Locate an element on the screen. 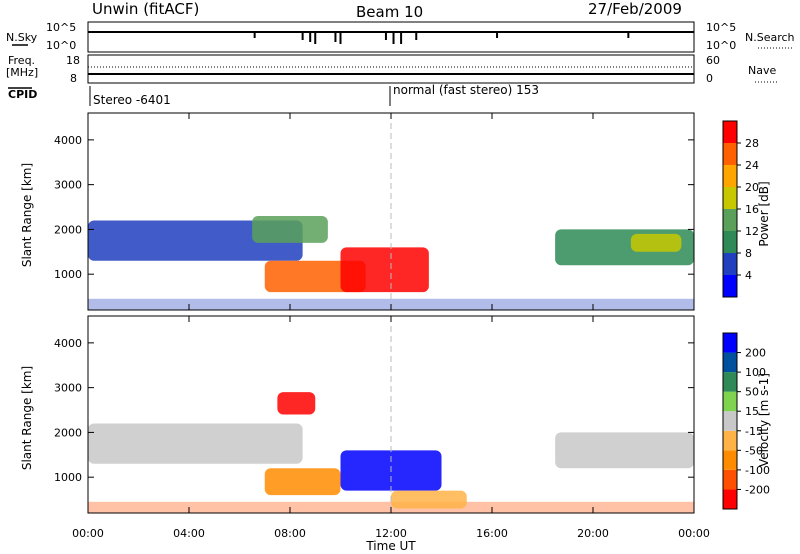  velocity-colorbar-label: Velocity [m s-1] is located at coordinates (764, 420).